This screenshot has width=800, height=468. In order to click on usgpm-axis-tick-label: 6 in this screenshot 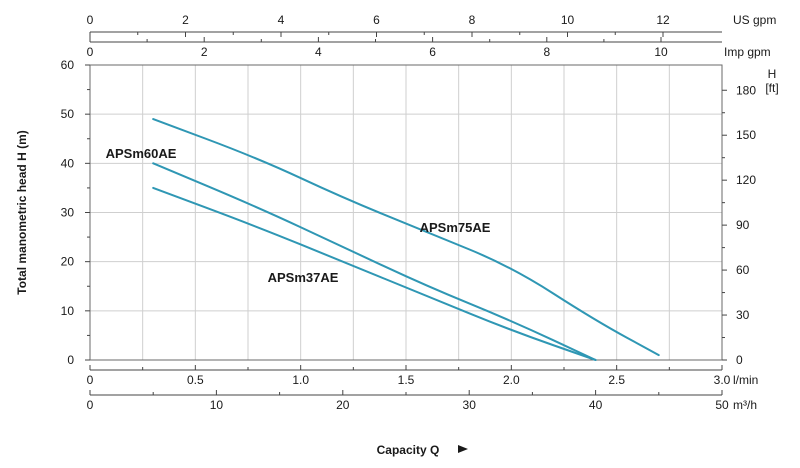, I will do `click(376, 20)`.